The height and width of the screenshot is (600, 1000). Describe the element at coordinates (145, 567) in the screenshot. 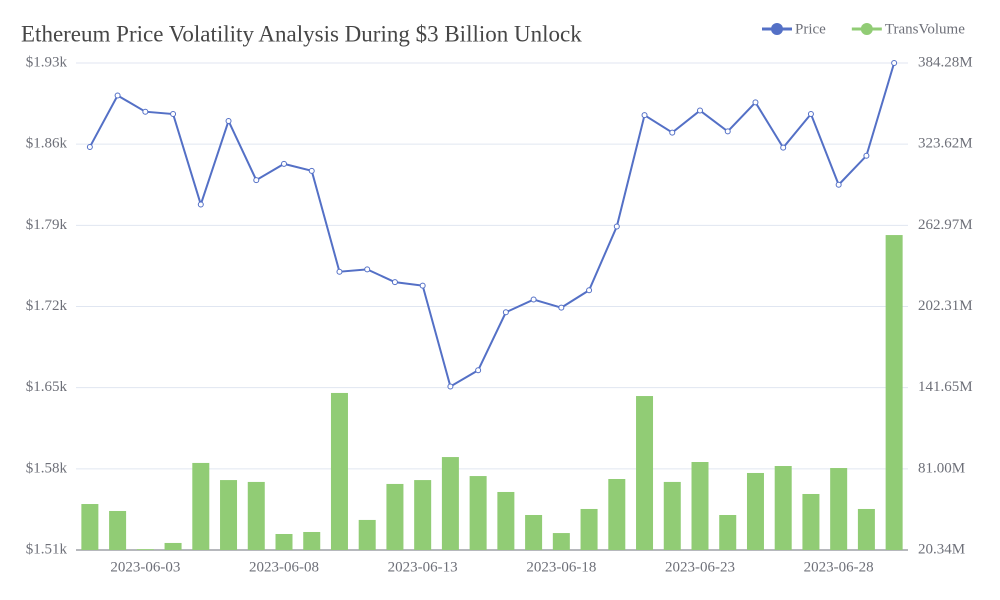

I see `x-tick-label: 2023-06-03` at that location.